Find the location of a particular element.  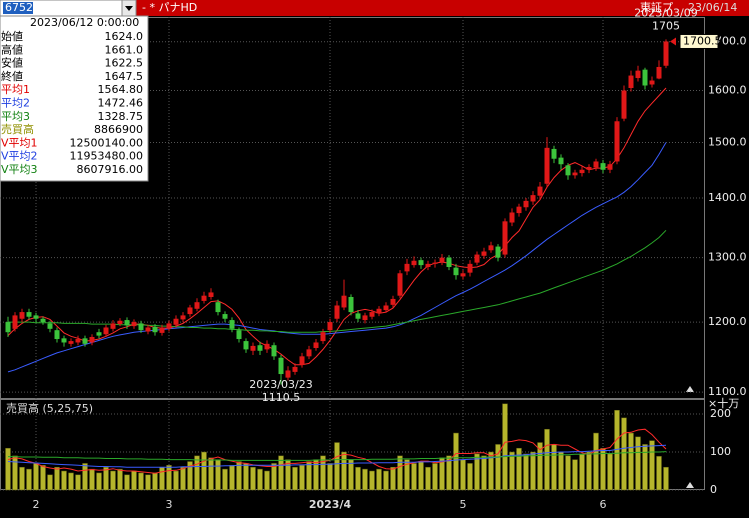

info-label: 安値 is located at coordinates (12, 63).